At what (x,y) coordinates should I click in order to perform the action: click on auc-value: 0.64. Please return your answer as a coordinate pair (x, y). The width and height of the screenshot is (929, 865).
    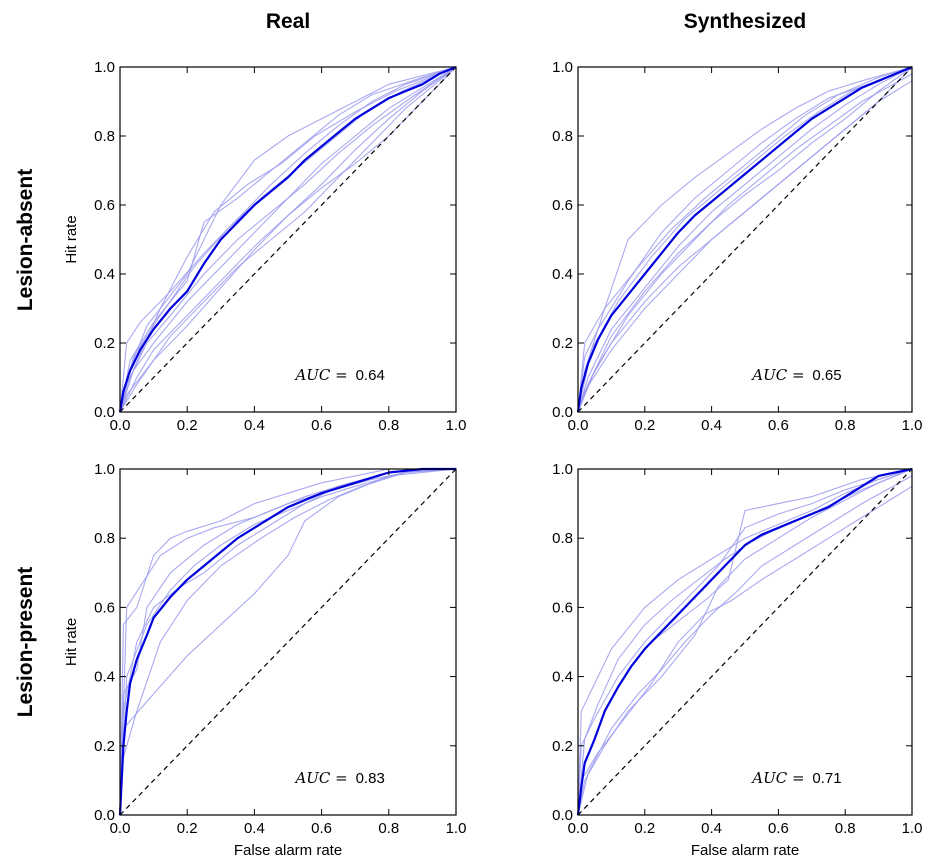
    Looking at the image, I should click on (370, 375).